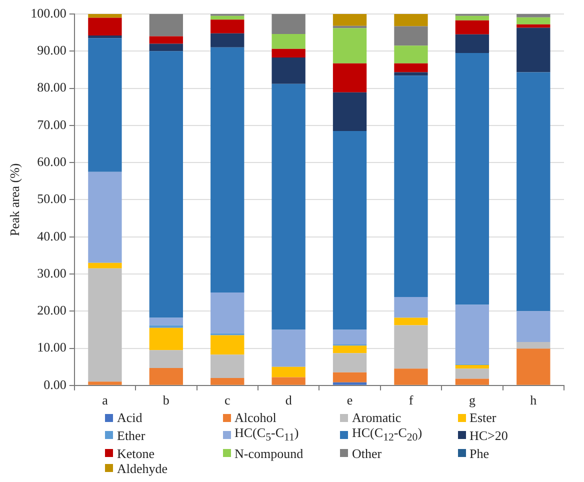  What do you see at coordinates (51, 198) in the screenshot?
I see `y-tick-label: 50.00` at bounding box center [51, 198].